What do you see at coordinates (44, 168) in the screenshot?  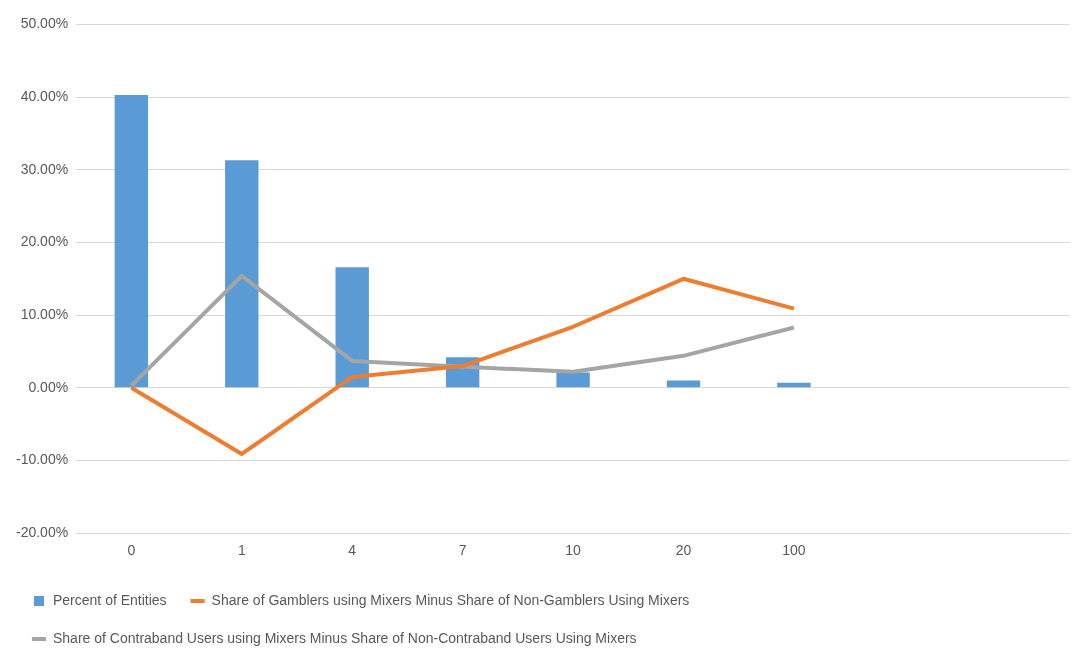 I see `y-tick-label: 30.00%` at bounding box center [44, 168].